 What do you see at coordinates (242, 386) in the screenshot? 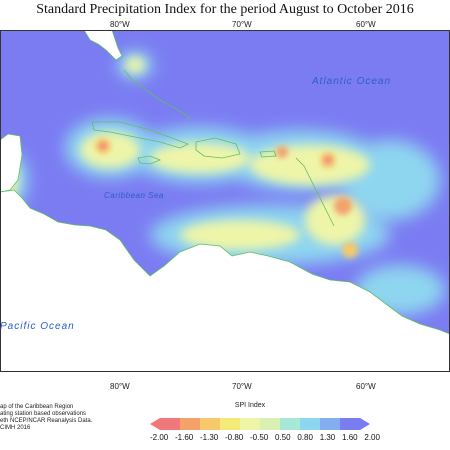
I see `lon-label-70w-bottom: 70°W` at bounding box center [242, 386].